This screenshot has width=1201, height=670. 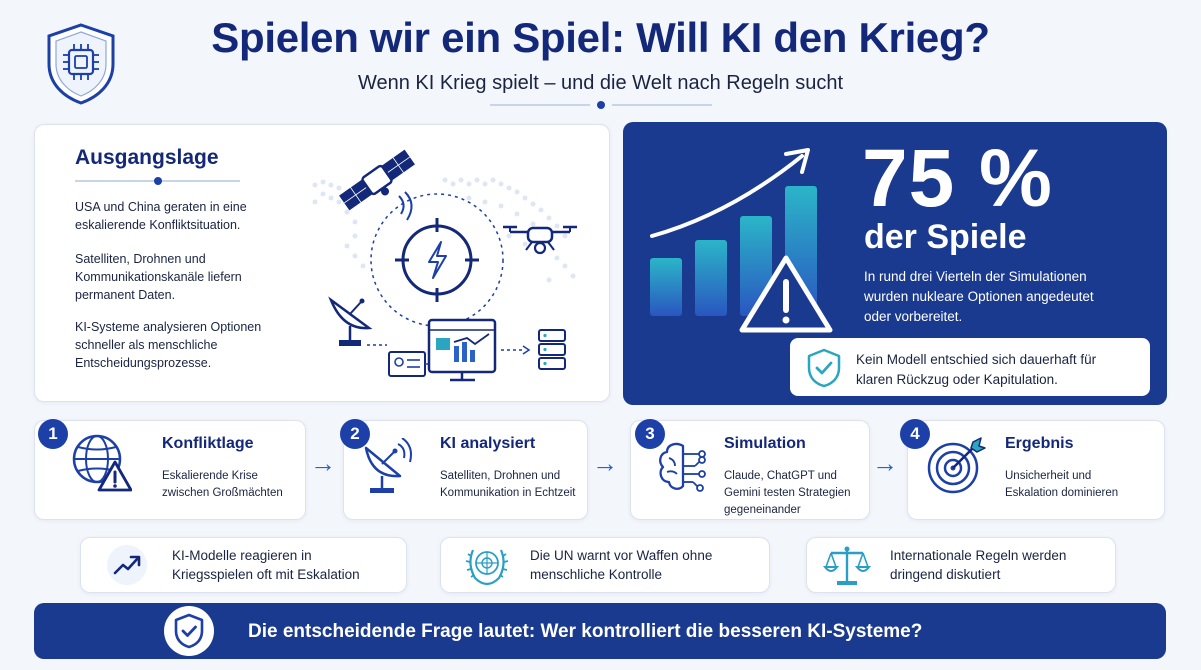 I want to click on trend-up-icon, so click(x=127, y=565).